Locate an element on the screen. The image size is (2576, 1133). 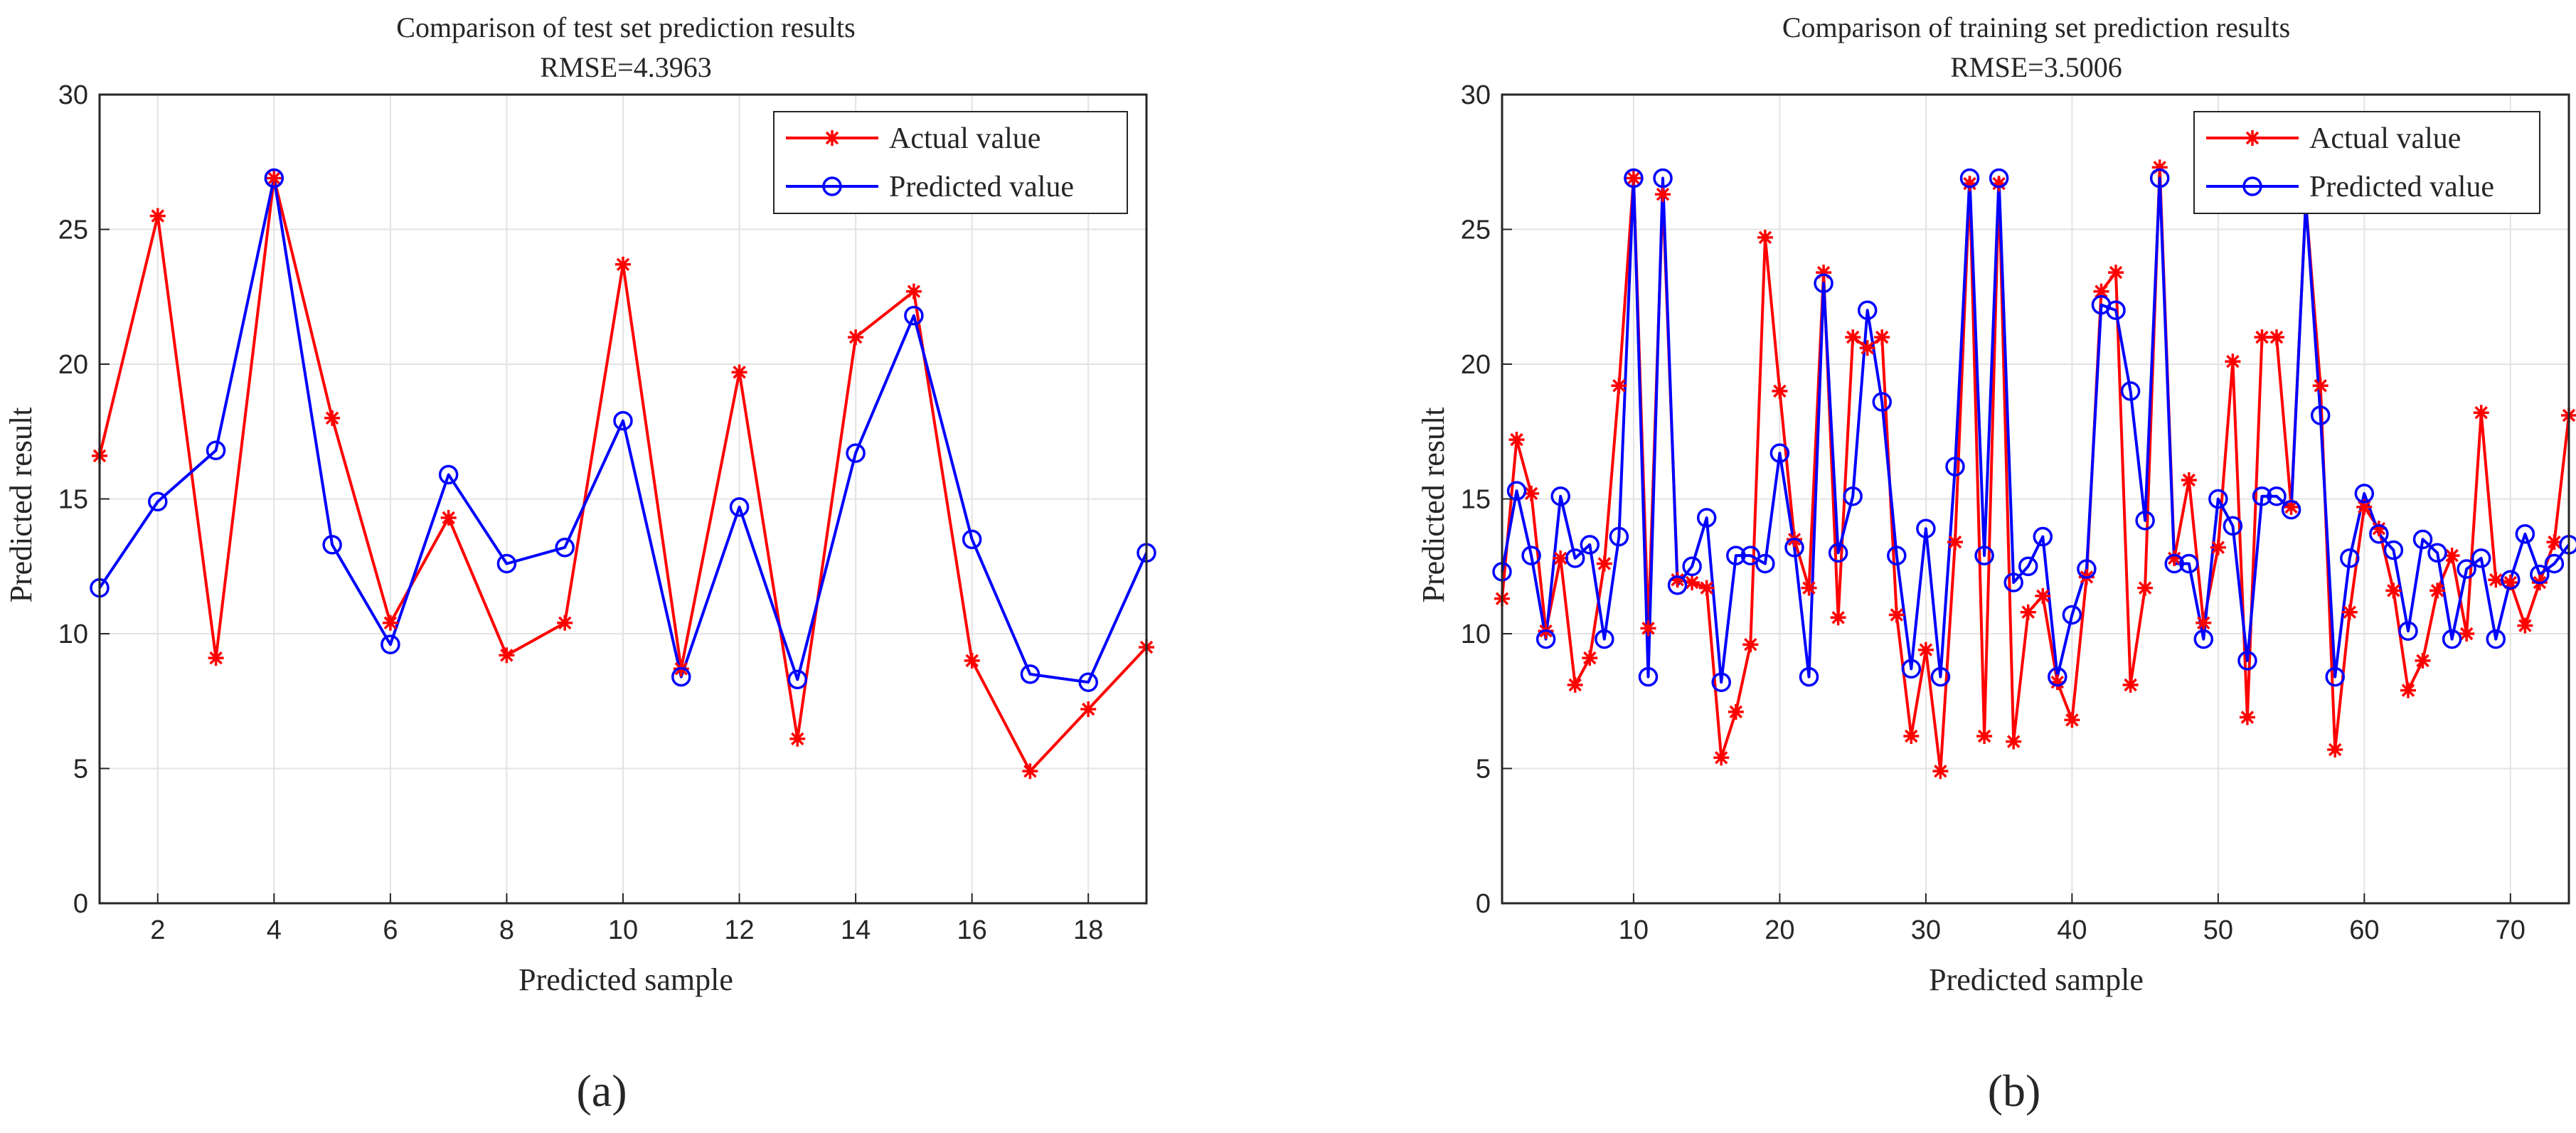
x-tick-label: 70 is located at coordinates (2511, 930).